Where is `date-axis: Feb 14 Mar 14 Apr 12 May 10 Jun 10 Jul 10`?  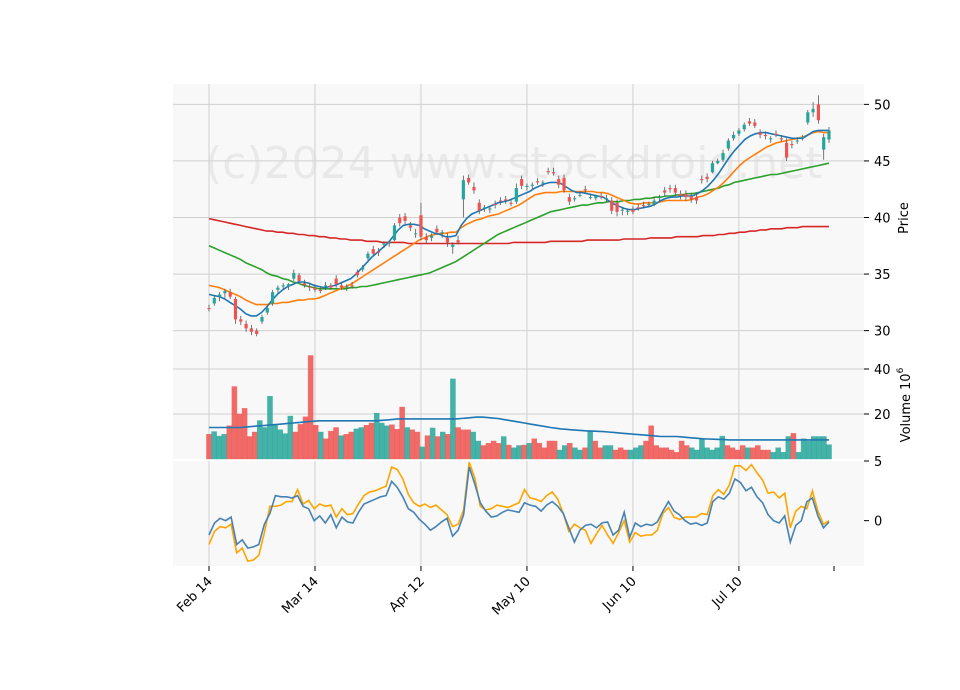
date-axis: Feb 14 Mar 14 Apr 12 May 10 Jun 10 Jul 10 is located at coordinates (504, 592).